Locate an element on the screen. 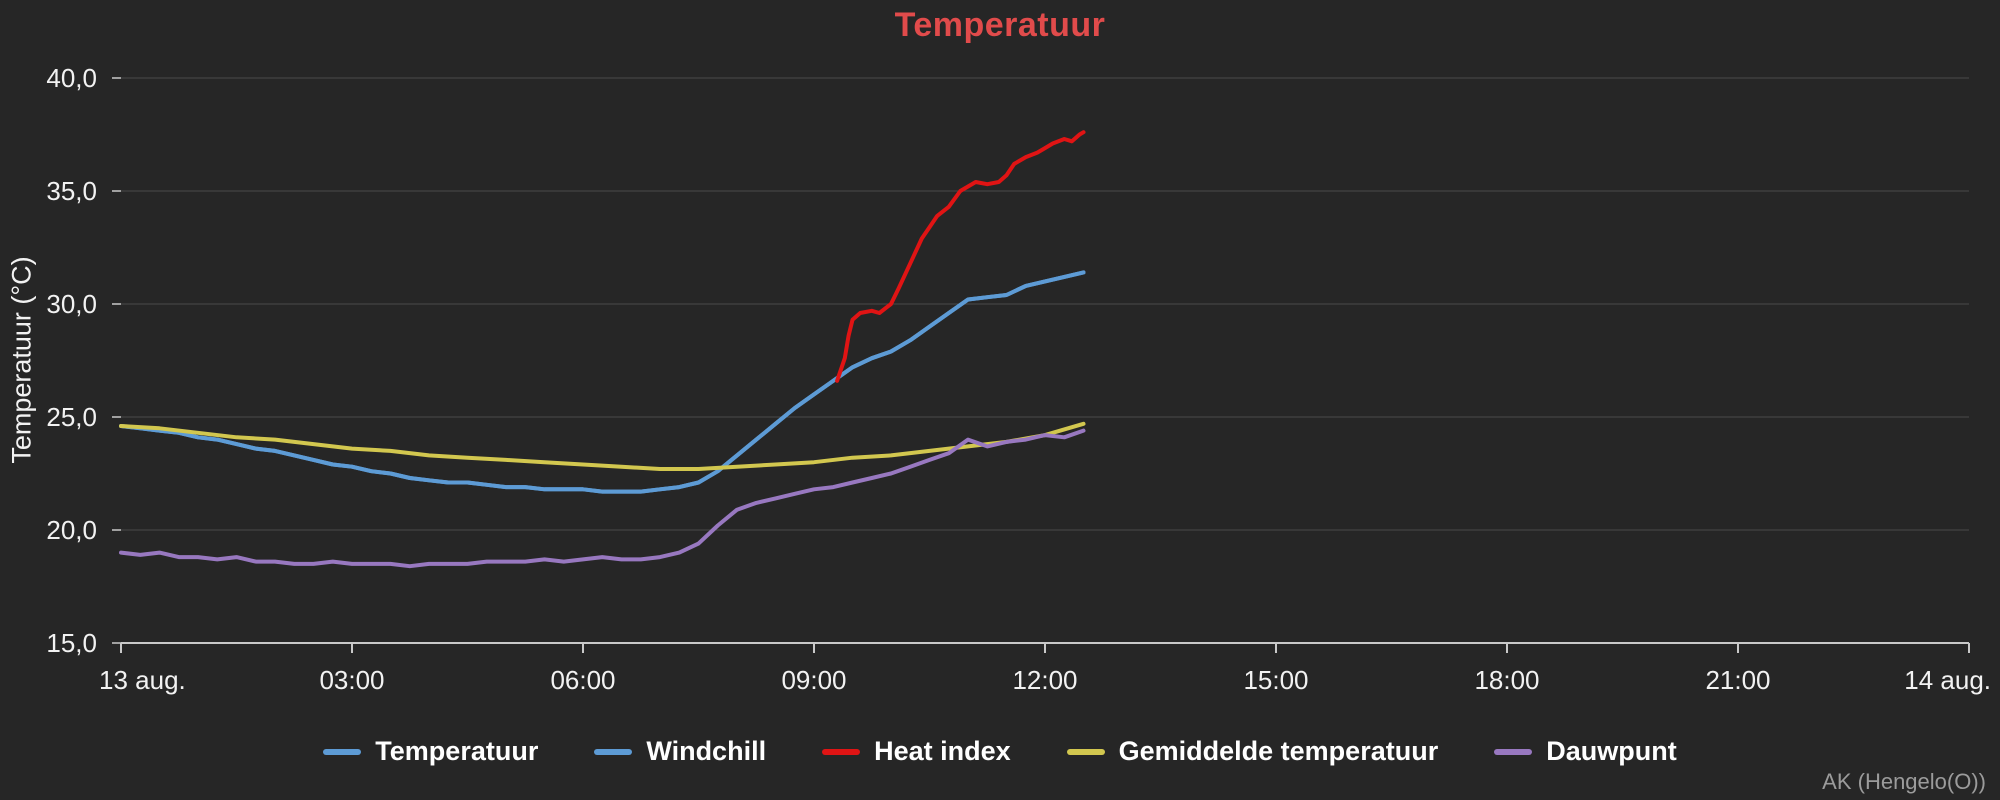 This screenshot has height=800, width=2000. y-tick-label: 20,0 is located at coordinates (71, 530).